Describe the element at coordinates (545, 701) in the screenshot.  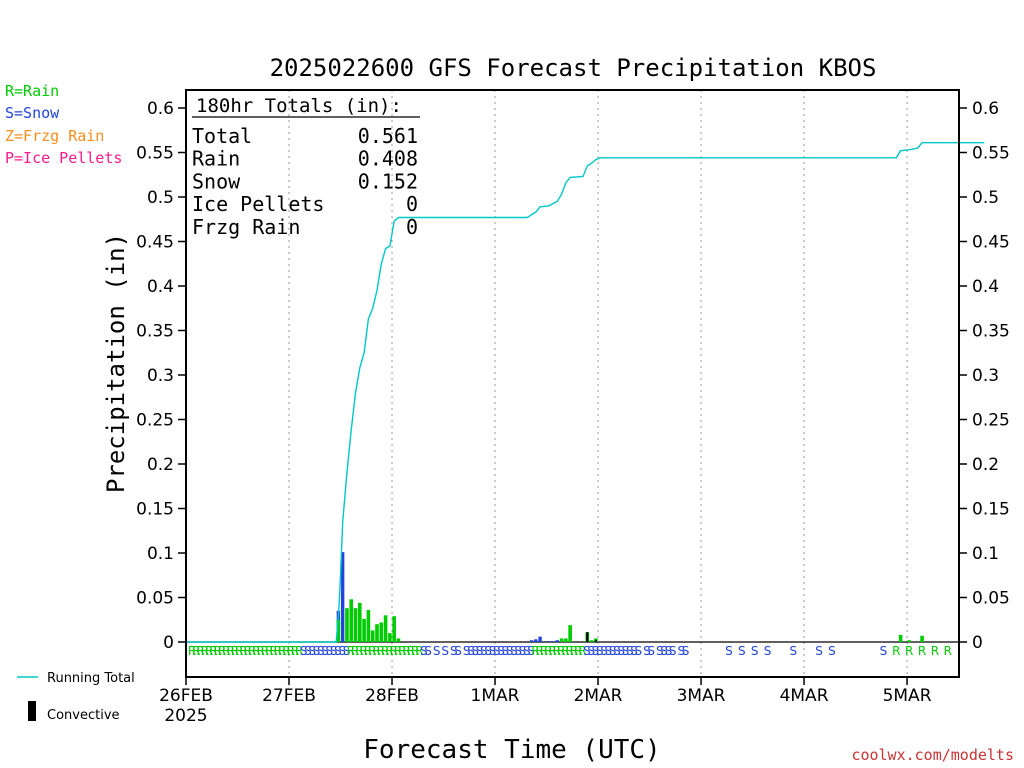
I see `x-axis: 26FEB 27FEB 28FEB 1MAR 2MAR 3MAR 4MAR 5MAR 2025` at that location.